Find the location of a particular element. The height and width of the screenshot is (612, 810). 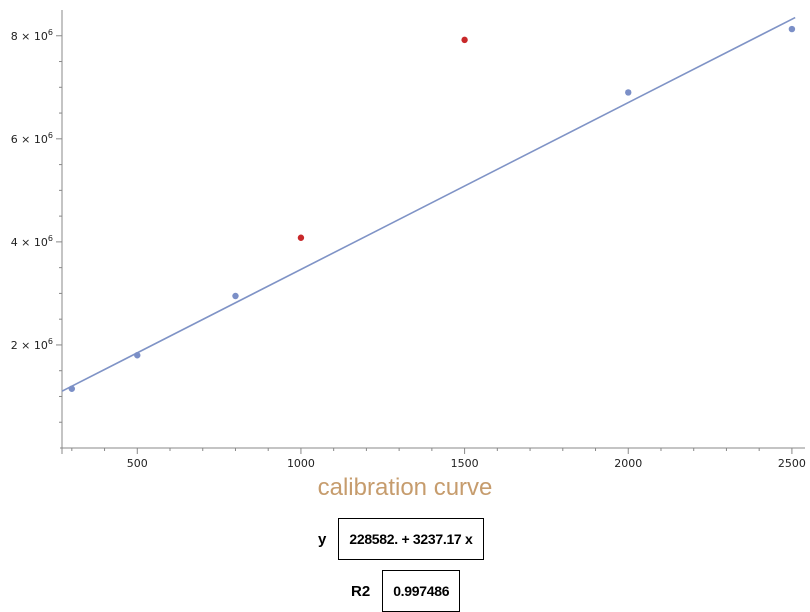

x-tick-label: 2500 is located at coordinates (792, 463).